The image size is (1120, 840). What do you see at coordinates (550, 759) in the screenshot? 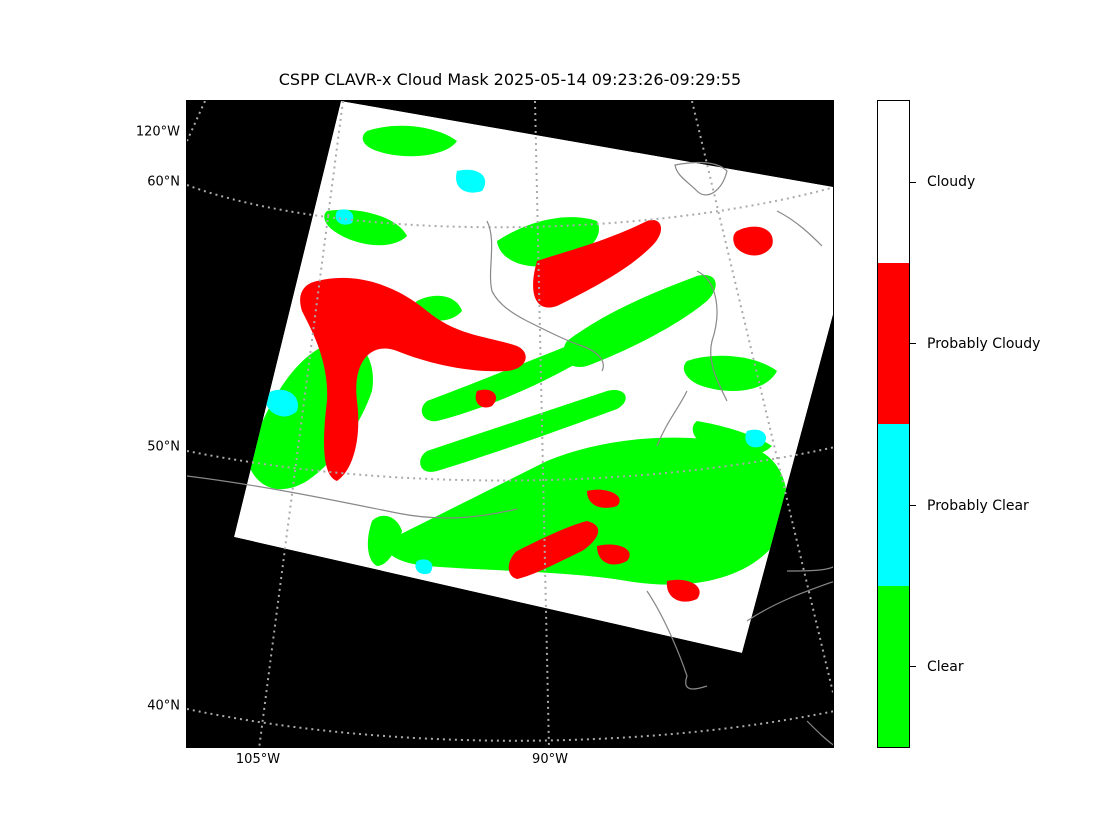
I see `lon-label-90w: 90°W` at bounding box center [550, 759].